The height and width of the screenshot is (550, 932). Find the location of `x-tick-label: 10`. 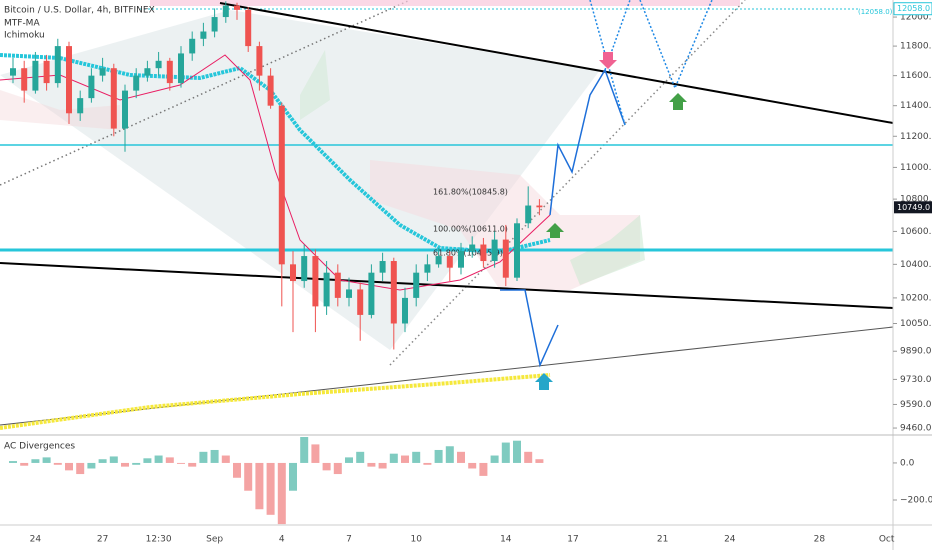

x-tick-label: 10 is located at coordinates (416, 540).